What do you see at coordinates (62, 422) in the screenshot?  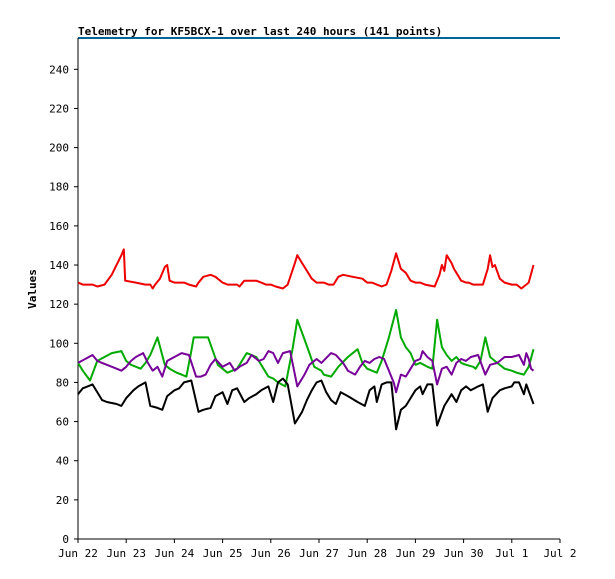 I see `y-tick-label: 60` at bounding box center [62, 422].